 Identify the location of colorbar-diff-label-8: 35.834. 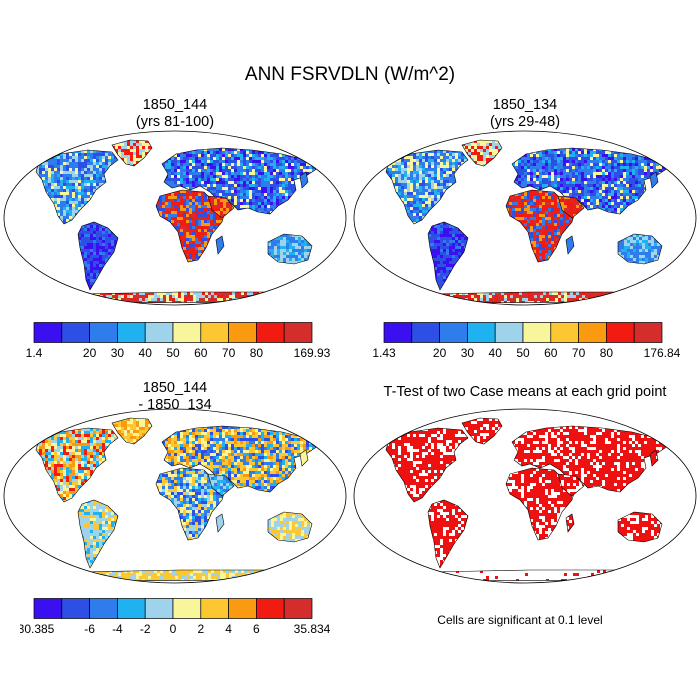
(312, 629).